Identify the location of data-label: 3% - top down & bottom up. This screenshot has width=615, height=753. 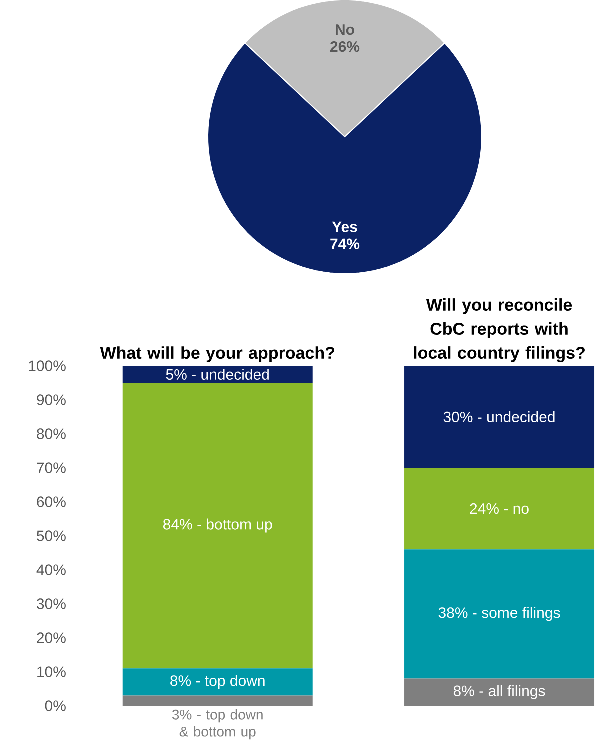
(217, 725).